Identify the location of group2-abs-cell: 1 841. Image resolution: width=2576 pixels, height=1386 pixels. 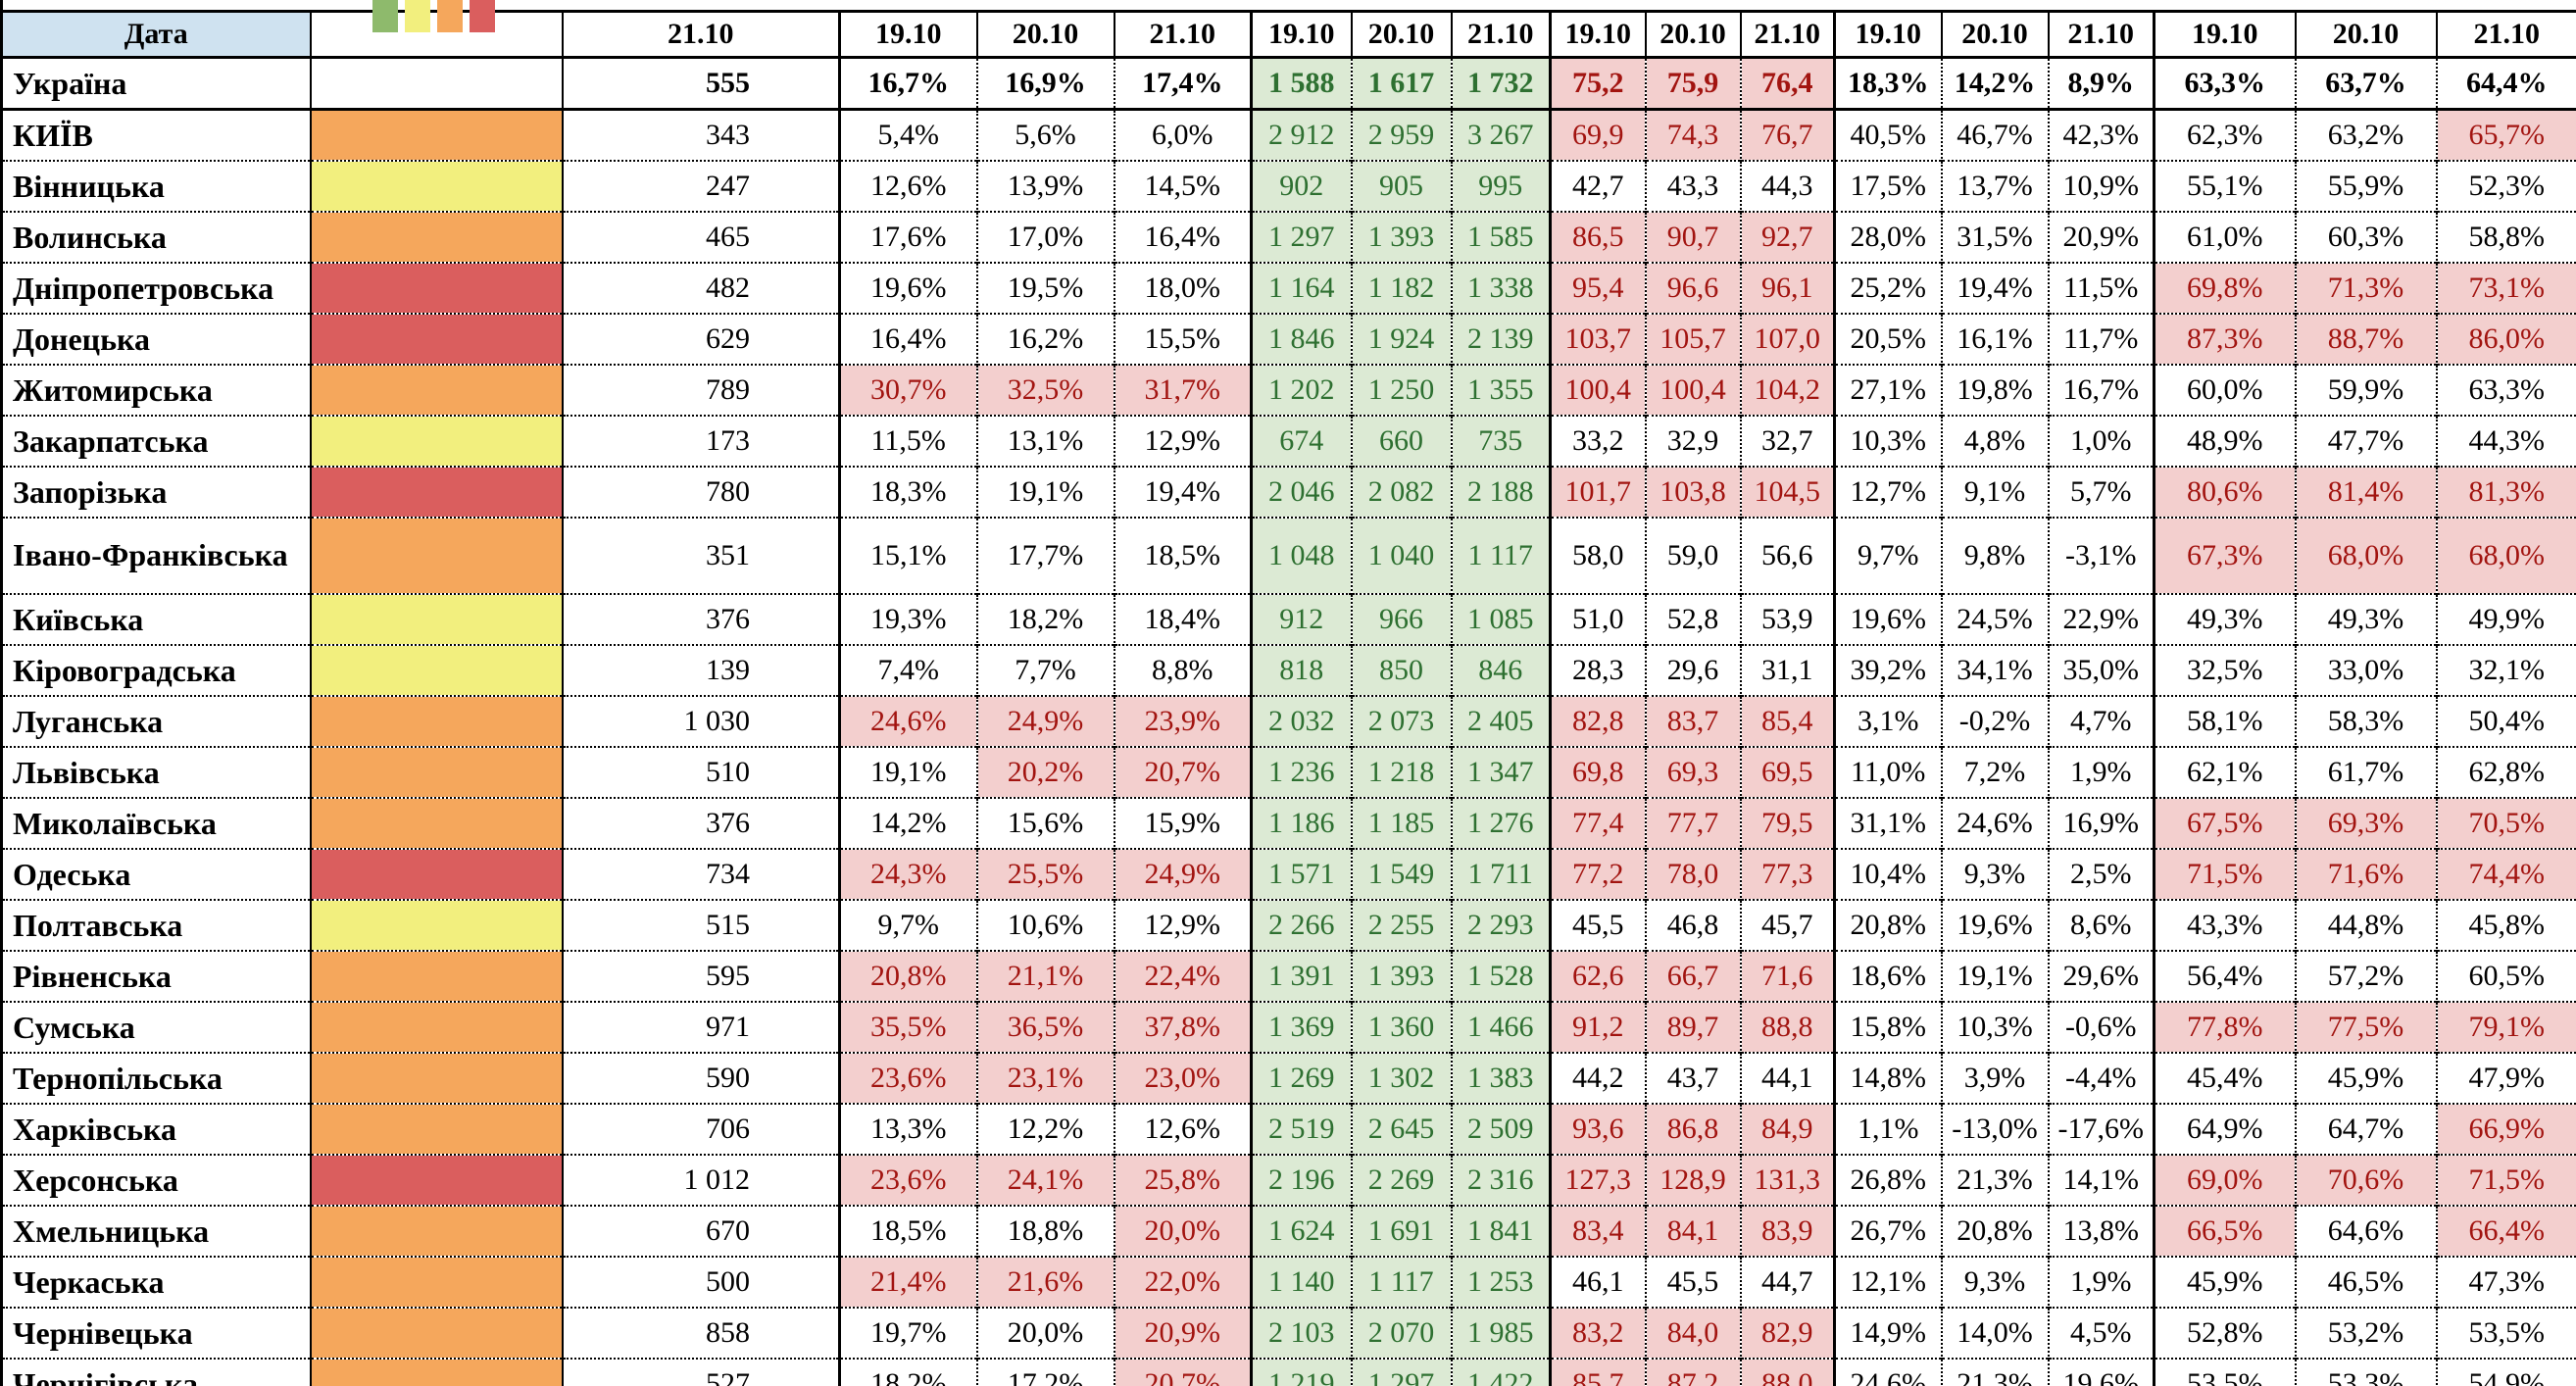
(1500, 1231).